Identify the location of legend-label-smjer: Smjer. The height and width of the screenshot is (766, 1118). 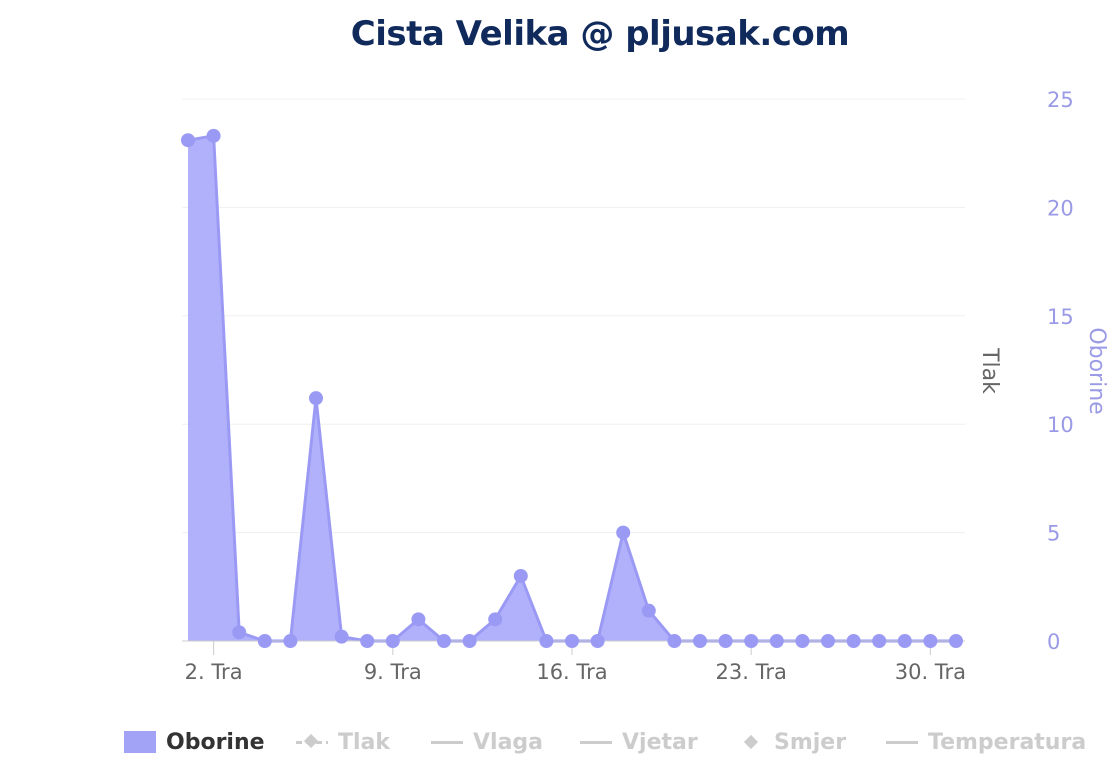
(810, 742).